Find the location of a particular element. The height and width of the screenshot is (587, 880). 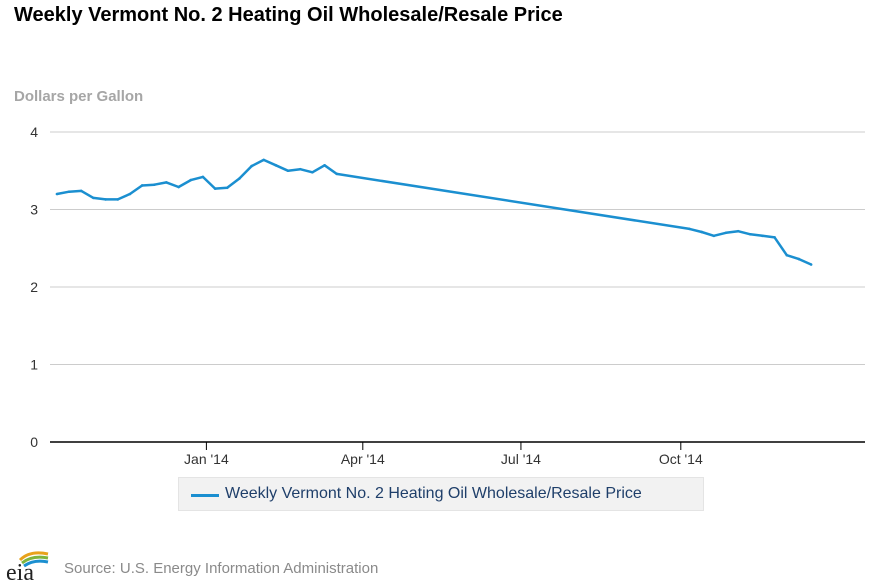

x-tick-label-3: Oct '14 is located at coordinates (681, 459).